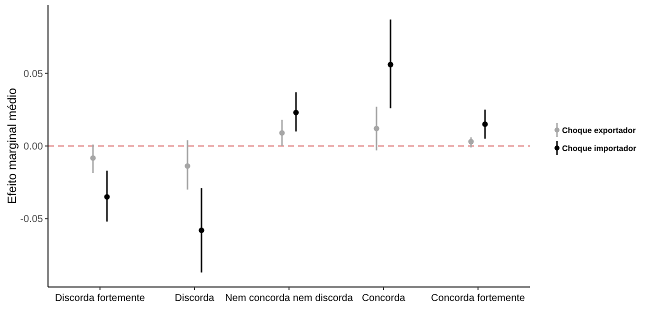  What do you see at coordinates (478, 298) in the screenshot?
I see `x-tick-label: Concorda fortemente` at bounding box center [478, 298].